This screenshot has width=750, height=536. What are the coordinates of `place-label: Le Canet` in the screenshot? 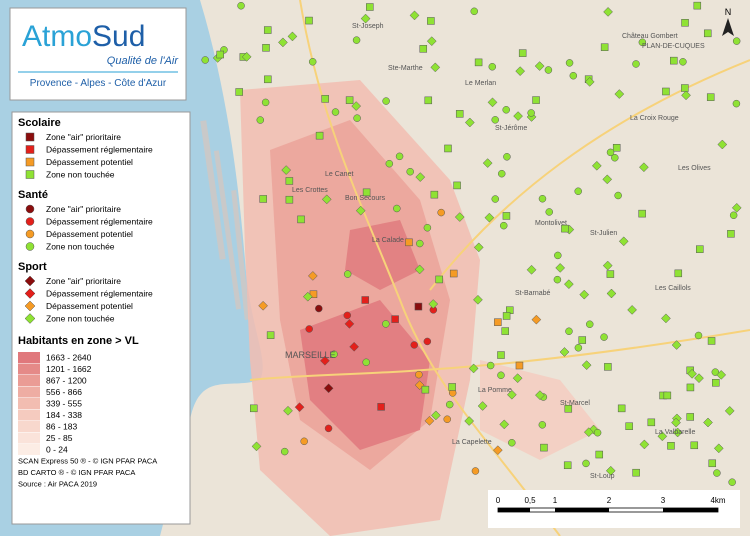 It's located at (339, 174).